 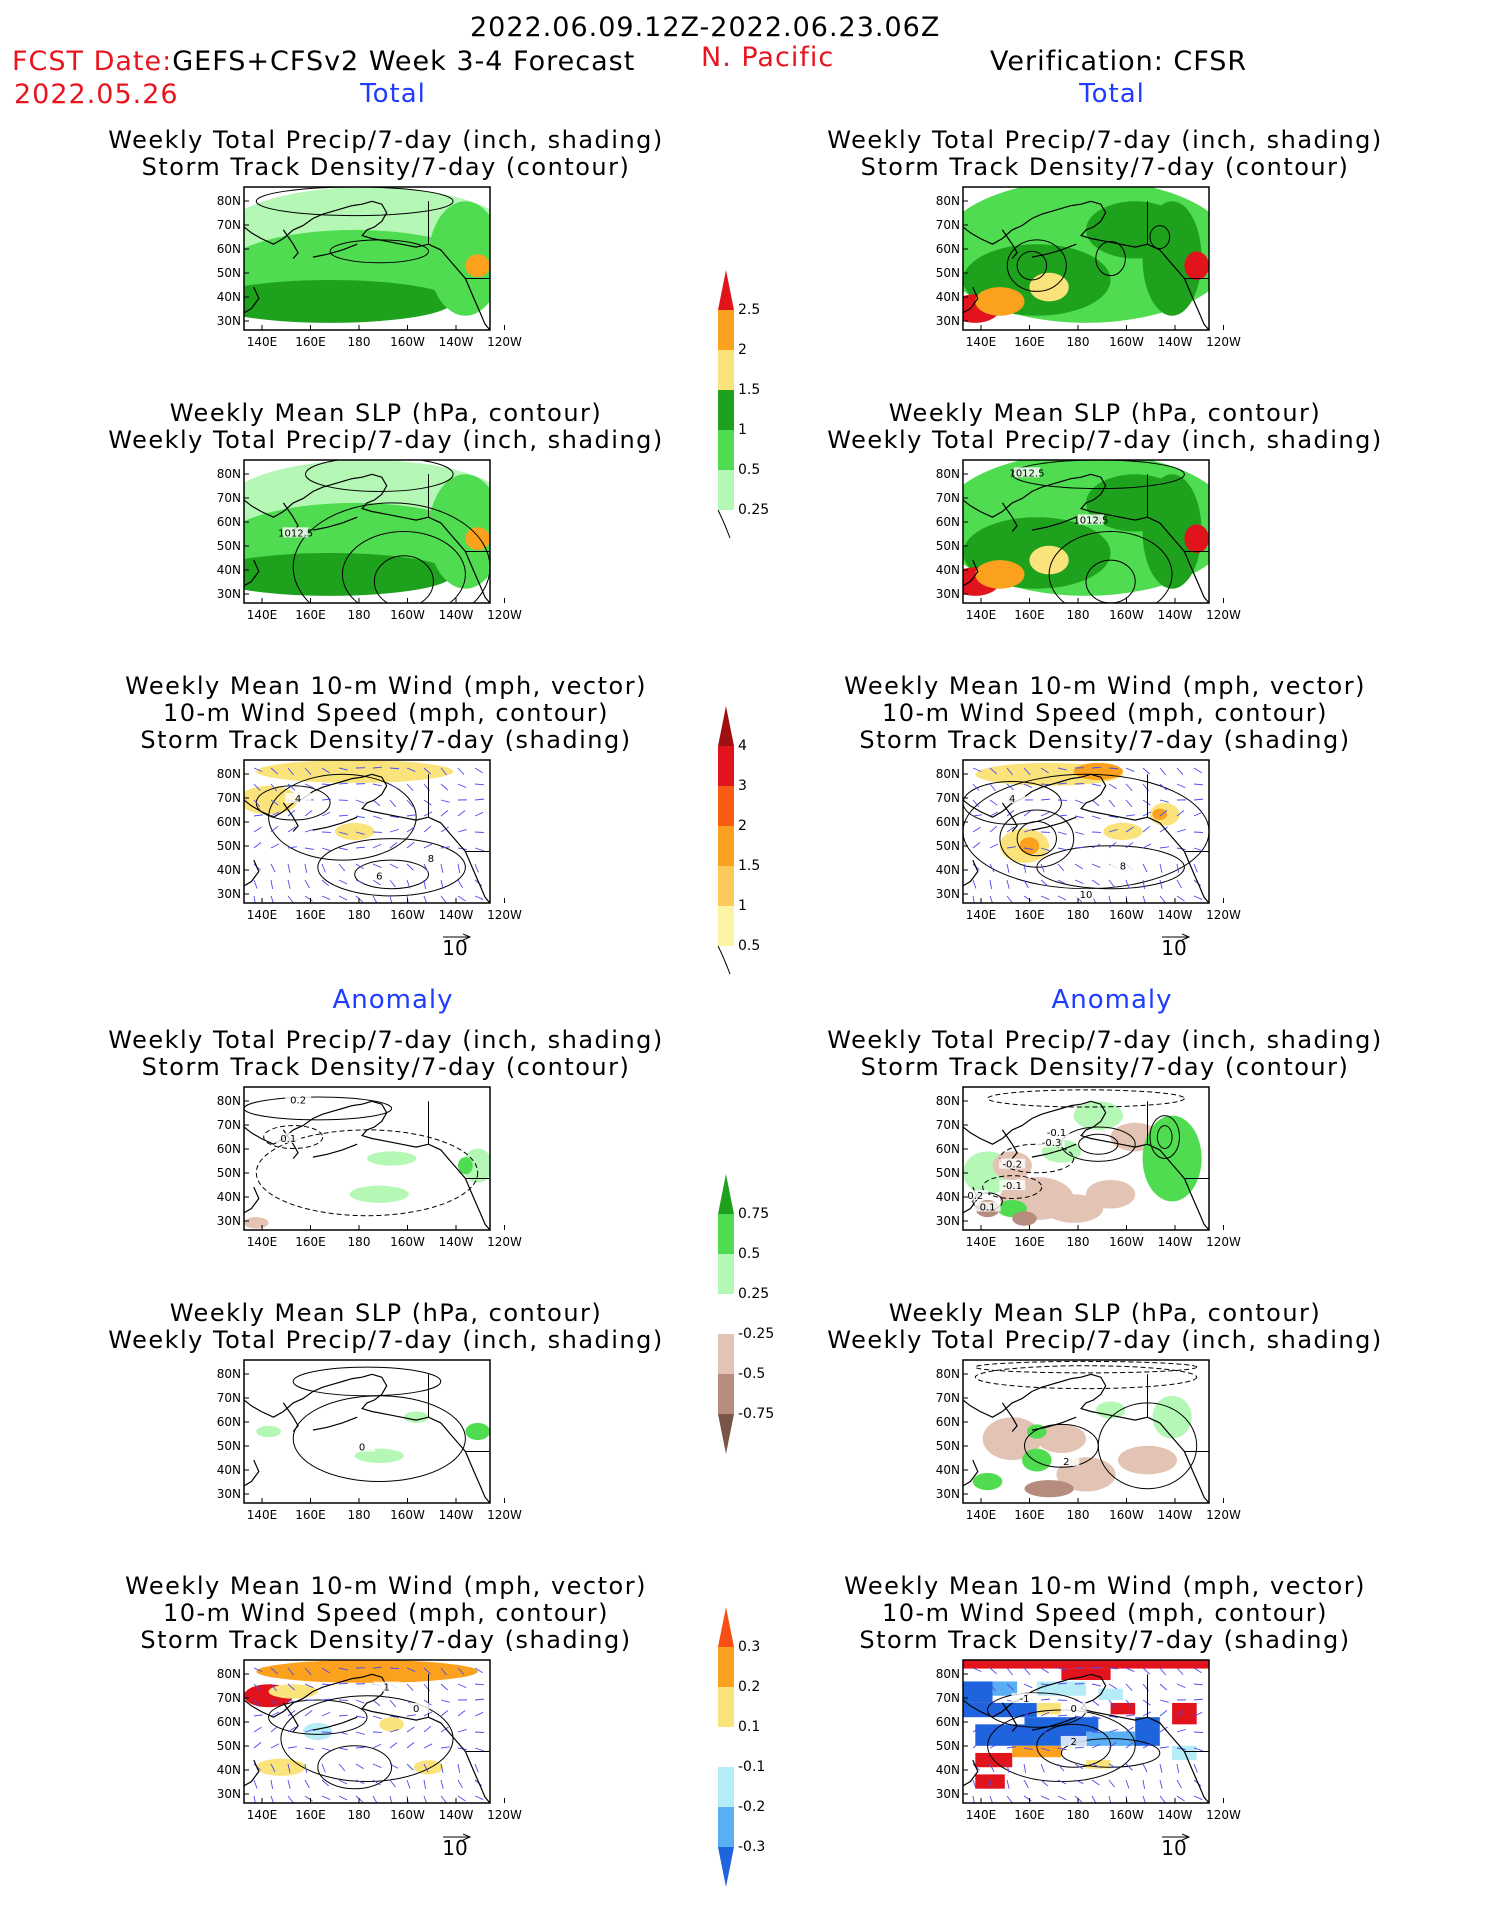 I want to click on colorbar-label: 2, so click(x=742, y=350).